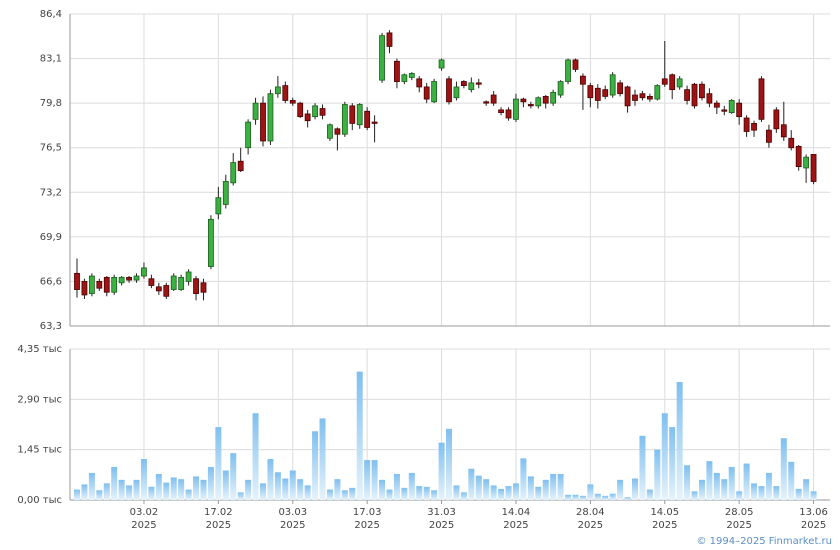 This screenshot has height=550, width=840. Describe the element at coordinates (590, 519) in the screenshot. I see `x-tick-label: 28.04 2025` at that location.